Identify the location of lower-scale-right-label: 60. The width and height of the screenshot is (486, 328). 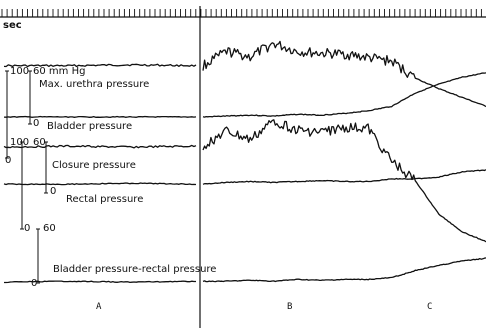
(49, 228).